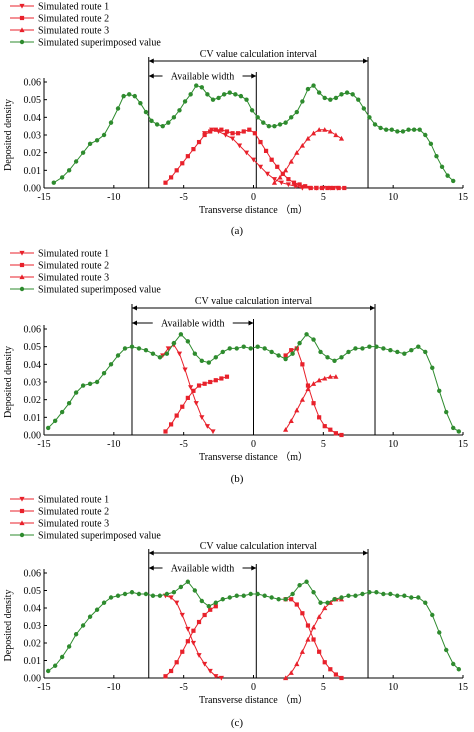  I want to click on series-line, so click(188, 388).